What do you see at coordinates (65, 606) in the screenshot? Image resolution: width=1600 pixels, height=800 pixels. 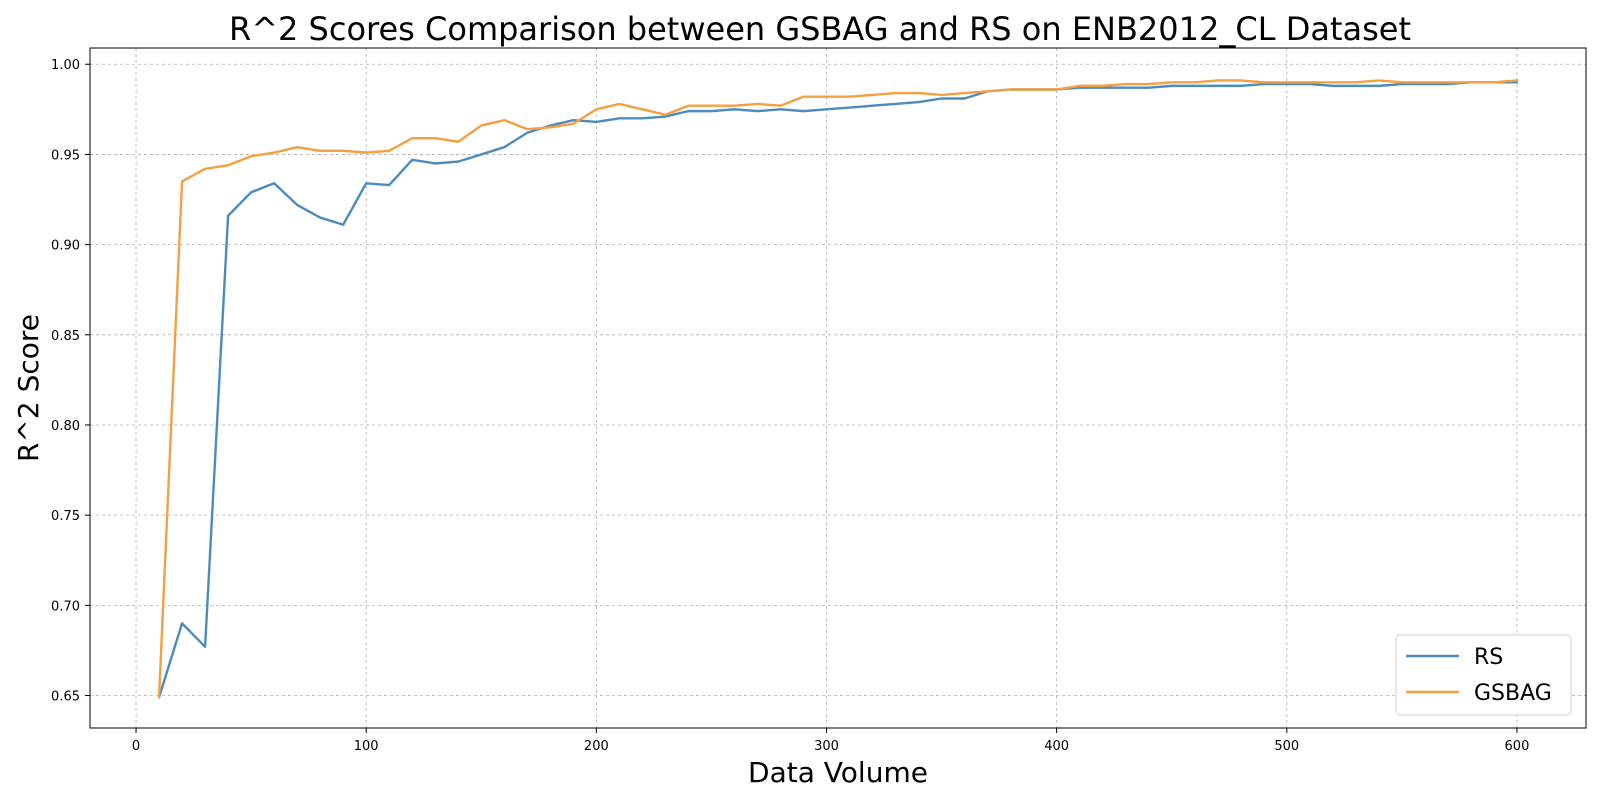 I see `y-tick-label: 0.70` at bounding box center [65, 606].